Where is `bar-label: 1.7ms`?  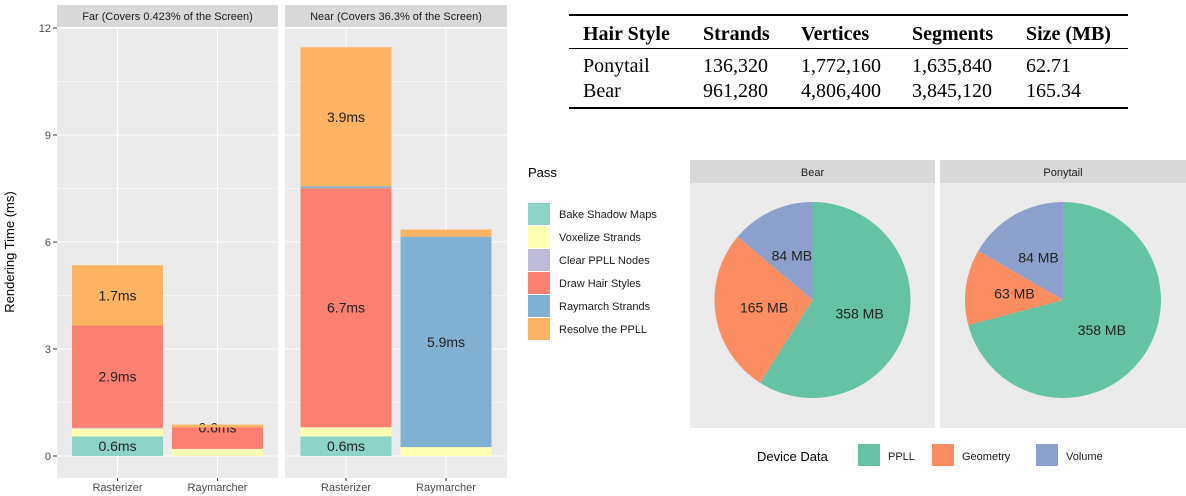 bar-label: 1.7ms is located at coordinates (117, 295).